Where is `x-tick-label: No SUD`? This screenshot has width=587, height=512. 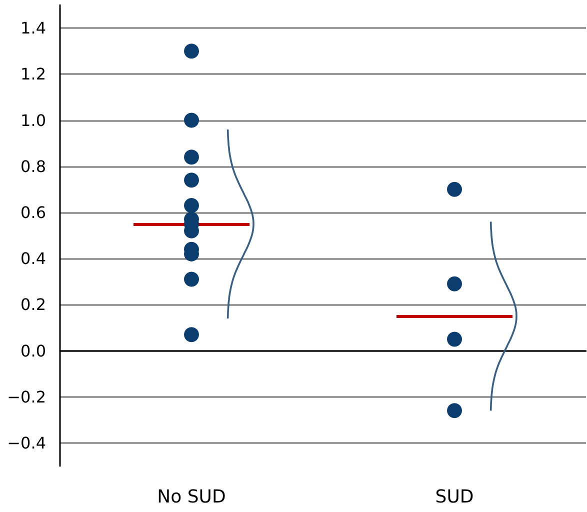 x-tick-label: No SUD is located at coordinates (191, 497).